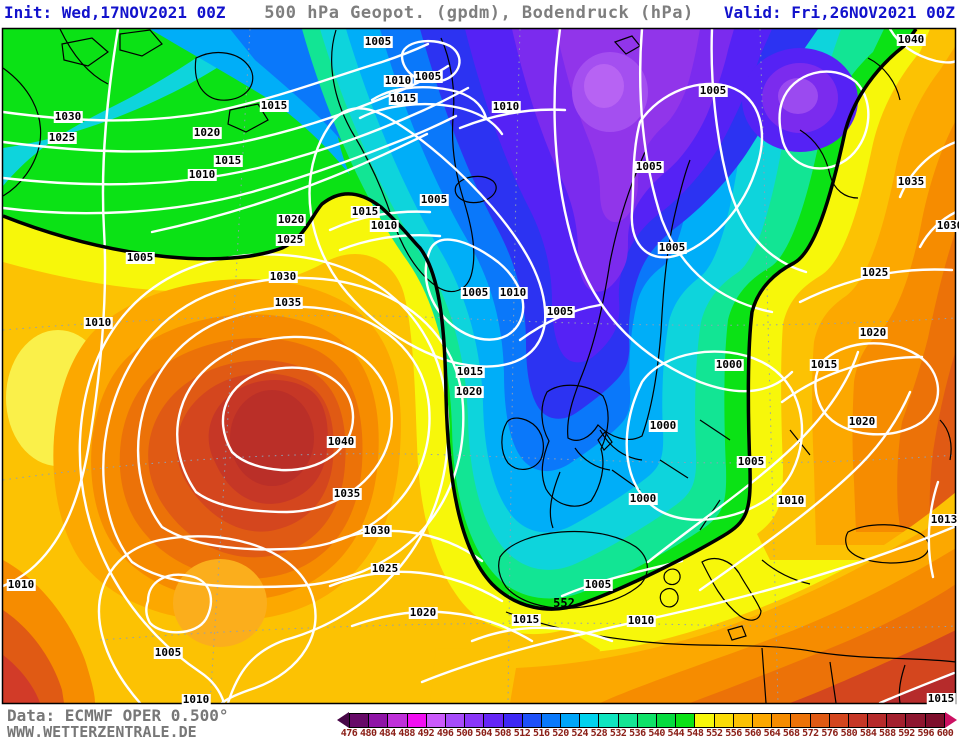 This screenshot has width=959, height=741. Describe the element at coordinates (926, 733) in the screenshot. I see `colorbar-tick: 596` at that location.